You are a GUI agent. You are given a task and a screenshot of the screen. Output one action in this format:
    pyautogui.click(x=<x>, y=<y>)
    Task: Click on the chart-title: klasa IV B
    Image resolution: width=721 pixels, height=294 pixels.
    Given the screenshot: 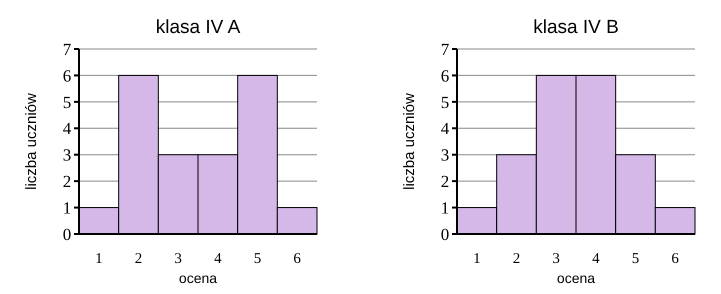 What is the action you would take?
    pyautogui.click(x=576, y=27)
    